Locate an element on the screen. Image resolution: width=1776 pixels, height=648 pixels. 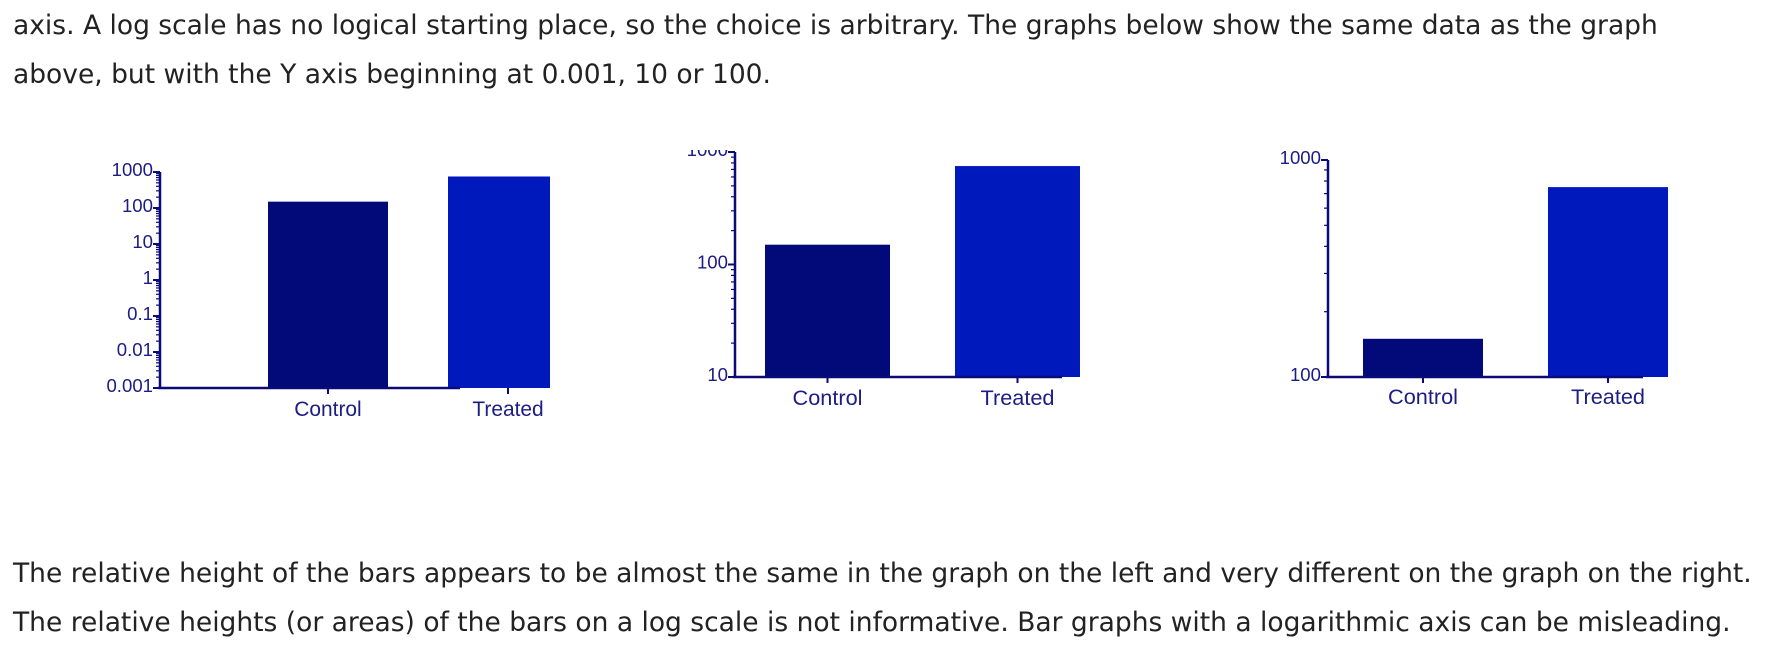
y-tick-label: 0.01 is located at coordinates (135, 349).